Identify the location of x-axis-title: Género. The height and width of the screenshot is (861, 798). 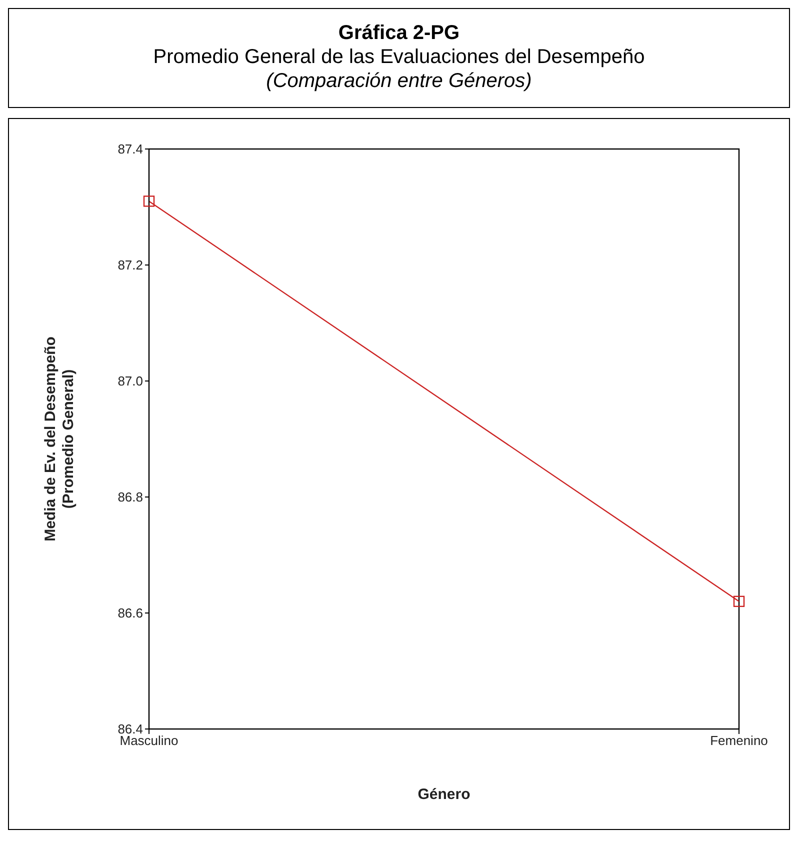
(444, 794).